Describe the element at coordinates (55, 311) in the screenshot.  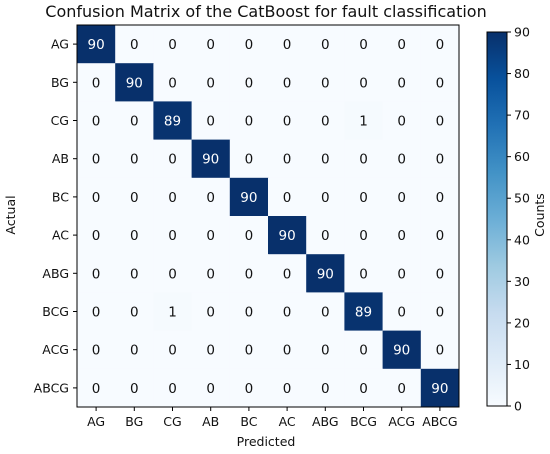
I see `y-tick-label: BCG` at that location.